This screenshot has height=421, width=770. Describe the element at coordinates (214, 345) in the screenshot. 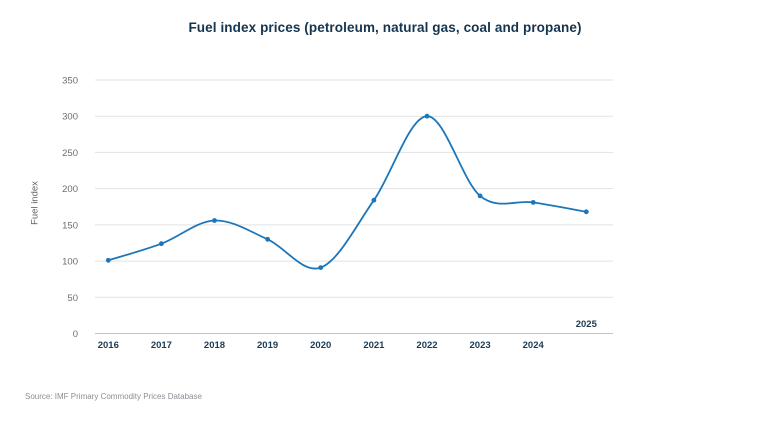

I see `x-tick-label: 2018` at that location.